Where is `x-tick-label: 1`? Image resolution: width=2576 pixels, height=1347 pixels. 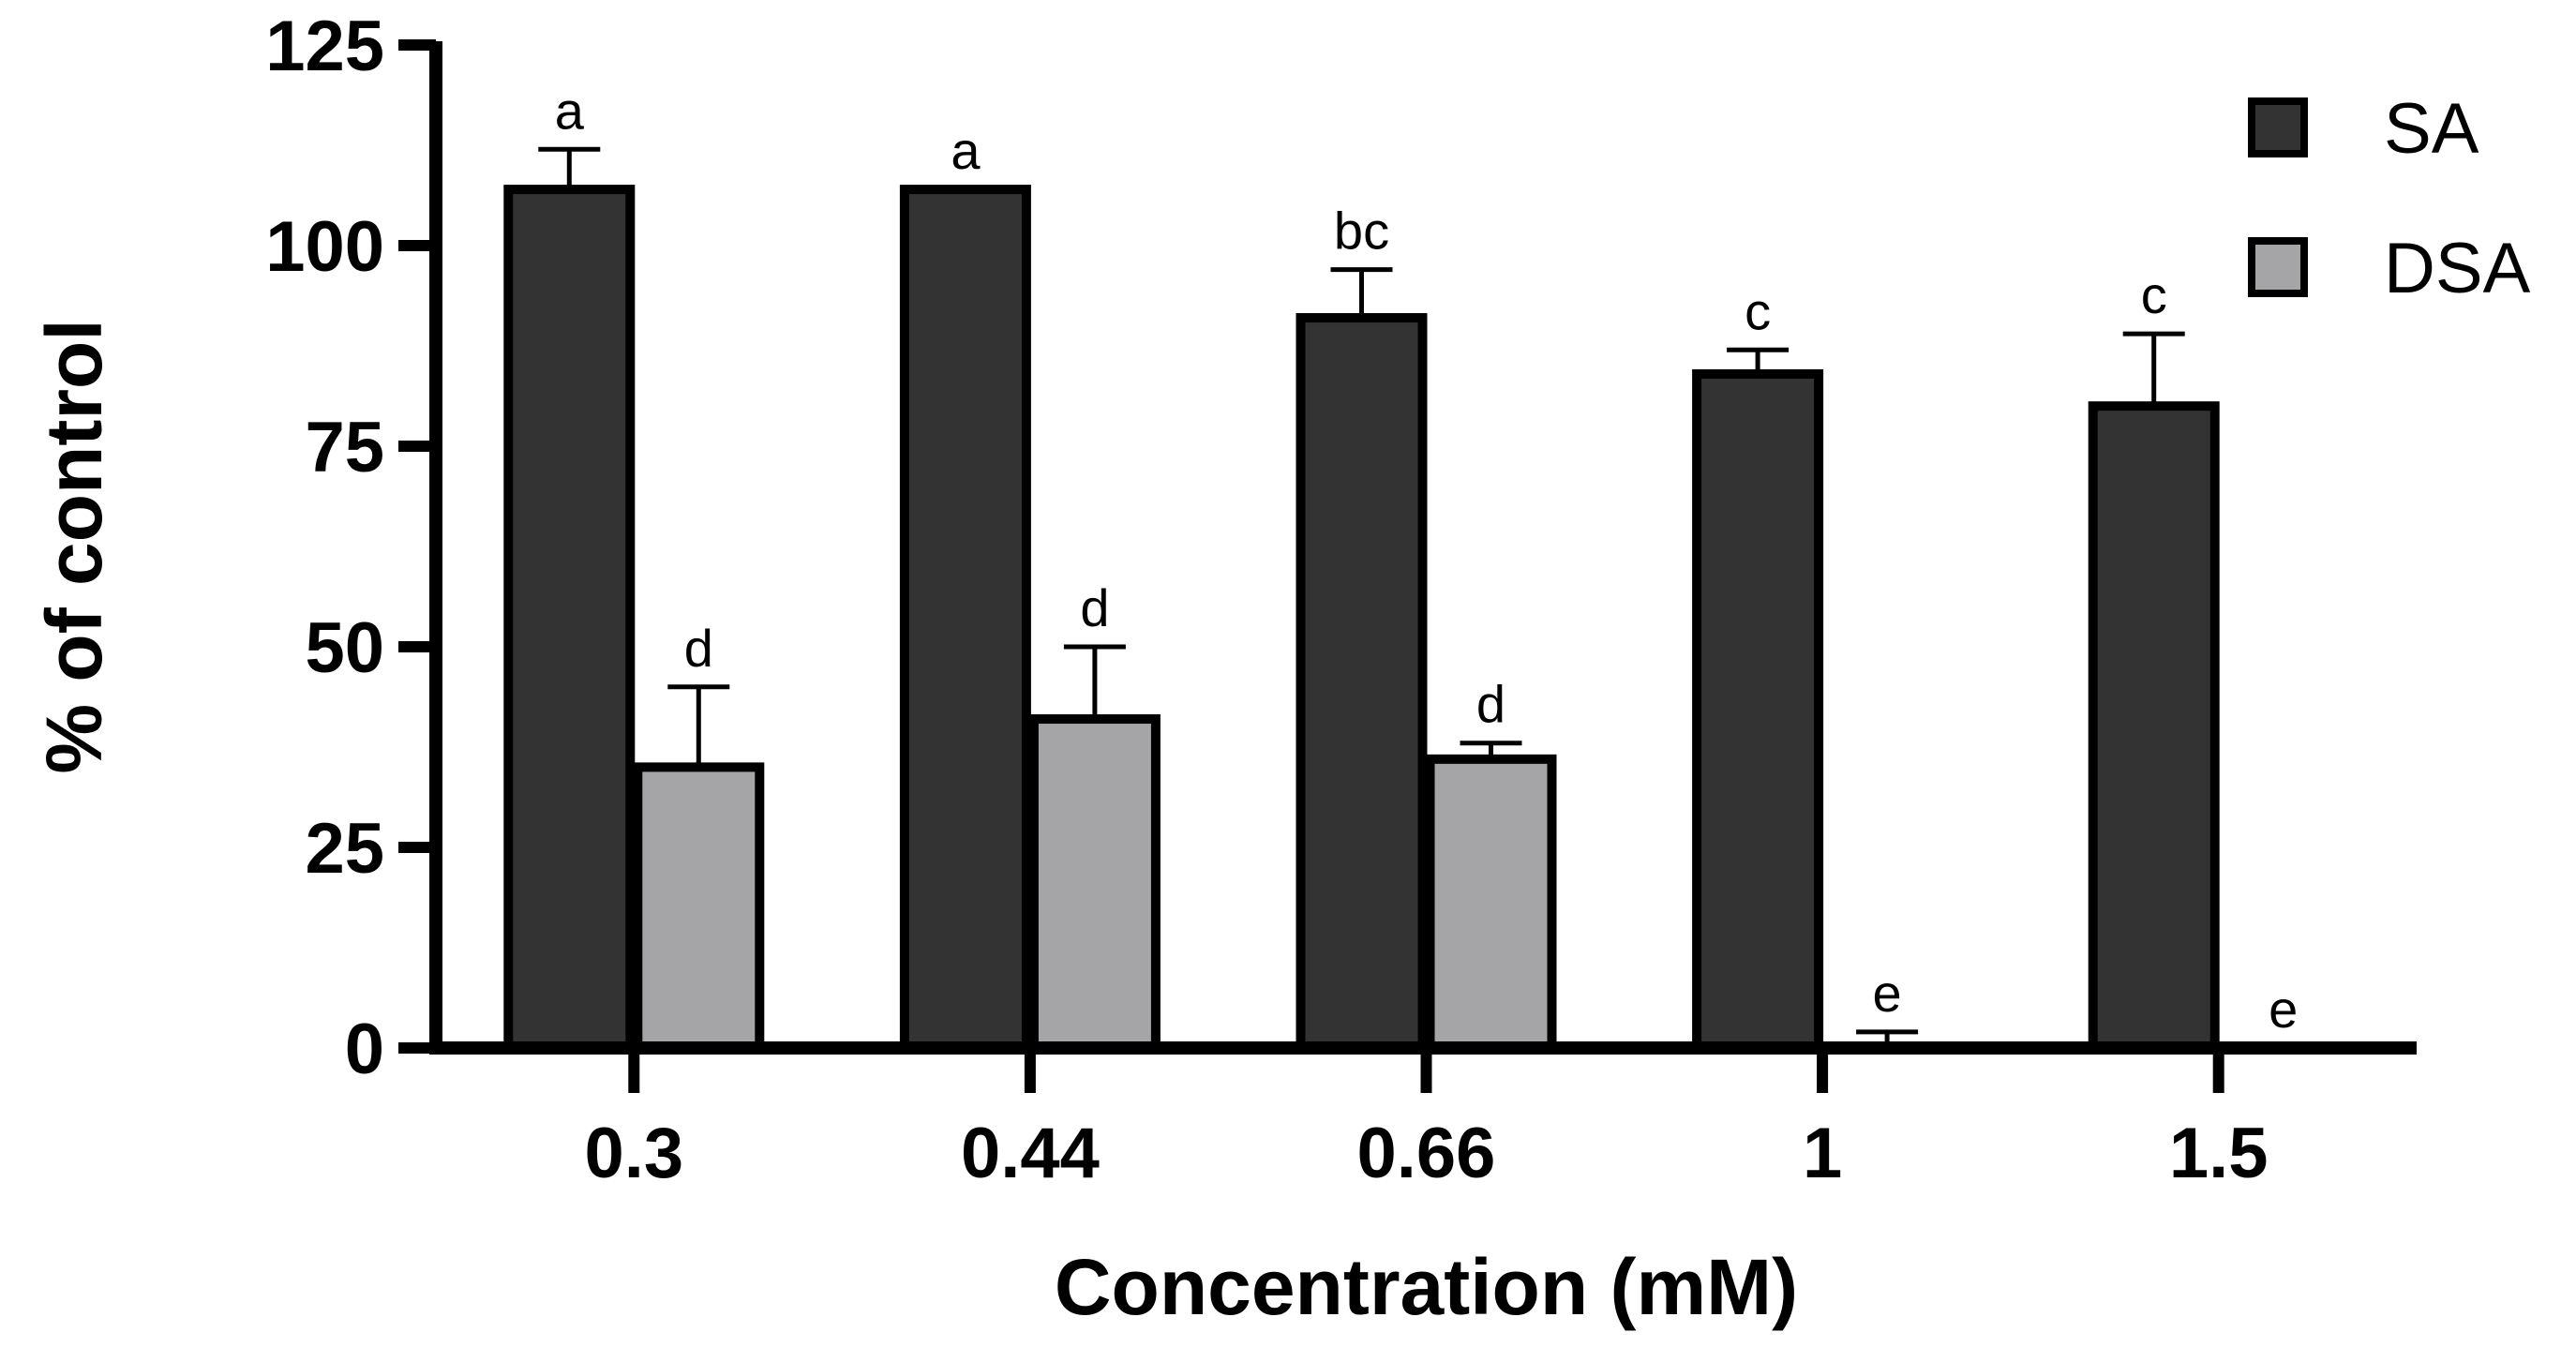 x-tick-label: 1 is located at coordinates (1823, 1153).